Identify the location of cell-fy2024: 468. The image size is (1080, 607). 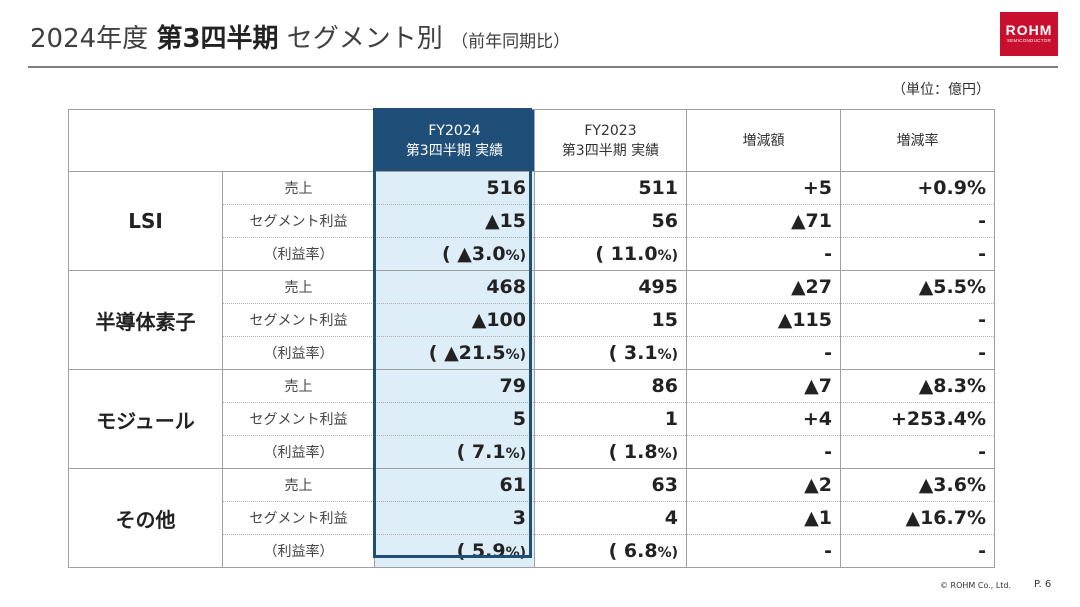
(454, 287).